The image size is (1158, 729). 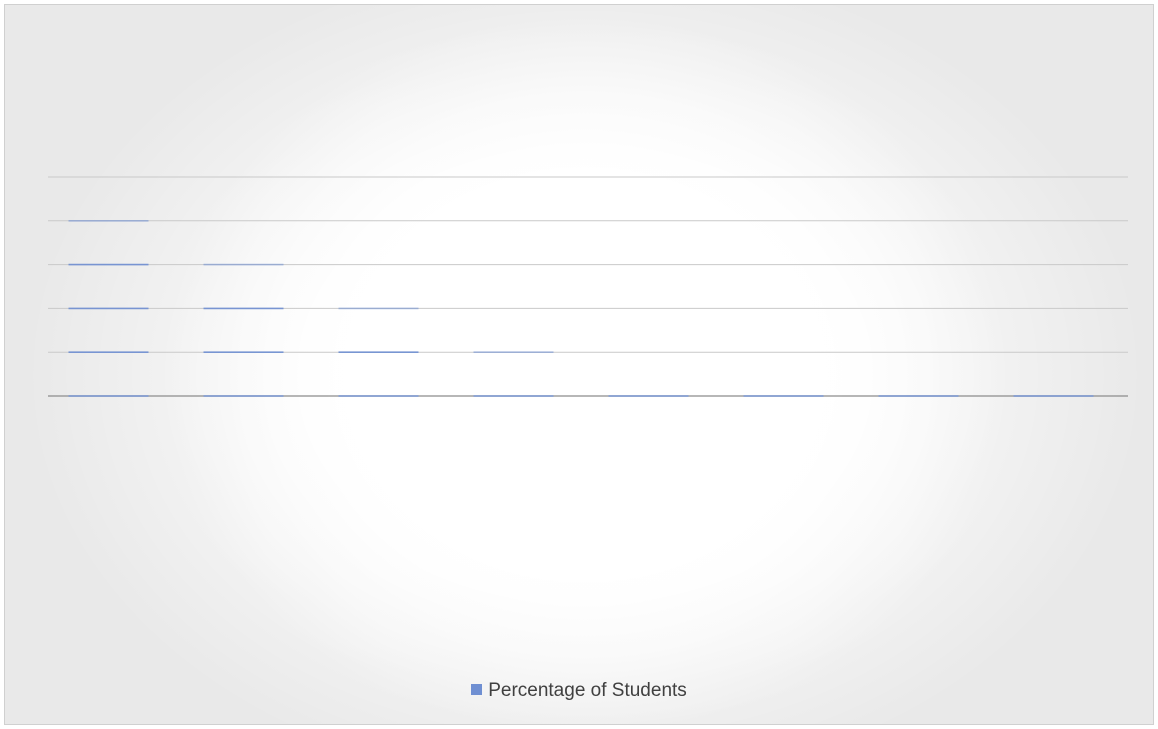 I want to click on legend-label: Percentage of Students, so click(x=587, y=690).